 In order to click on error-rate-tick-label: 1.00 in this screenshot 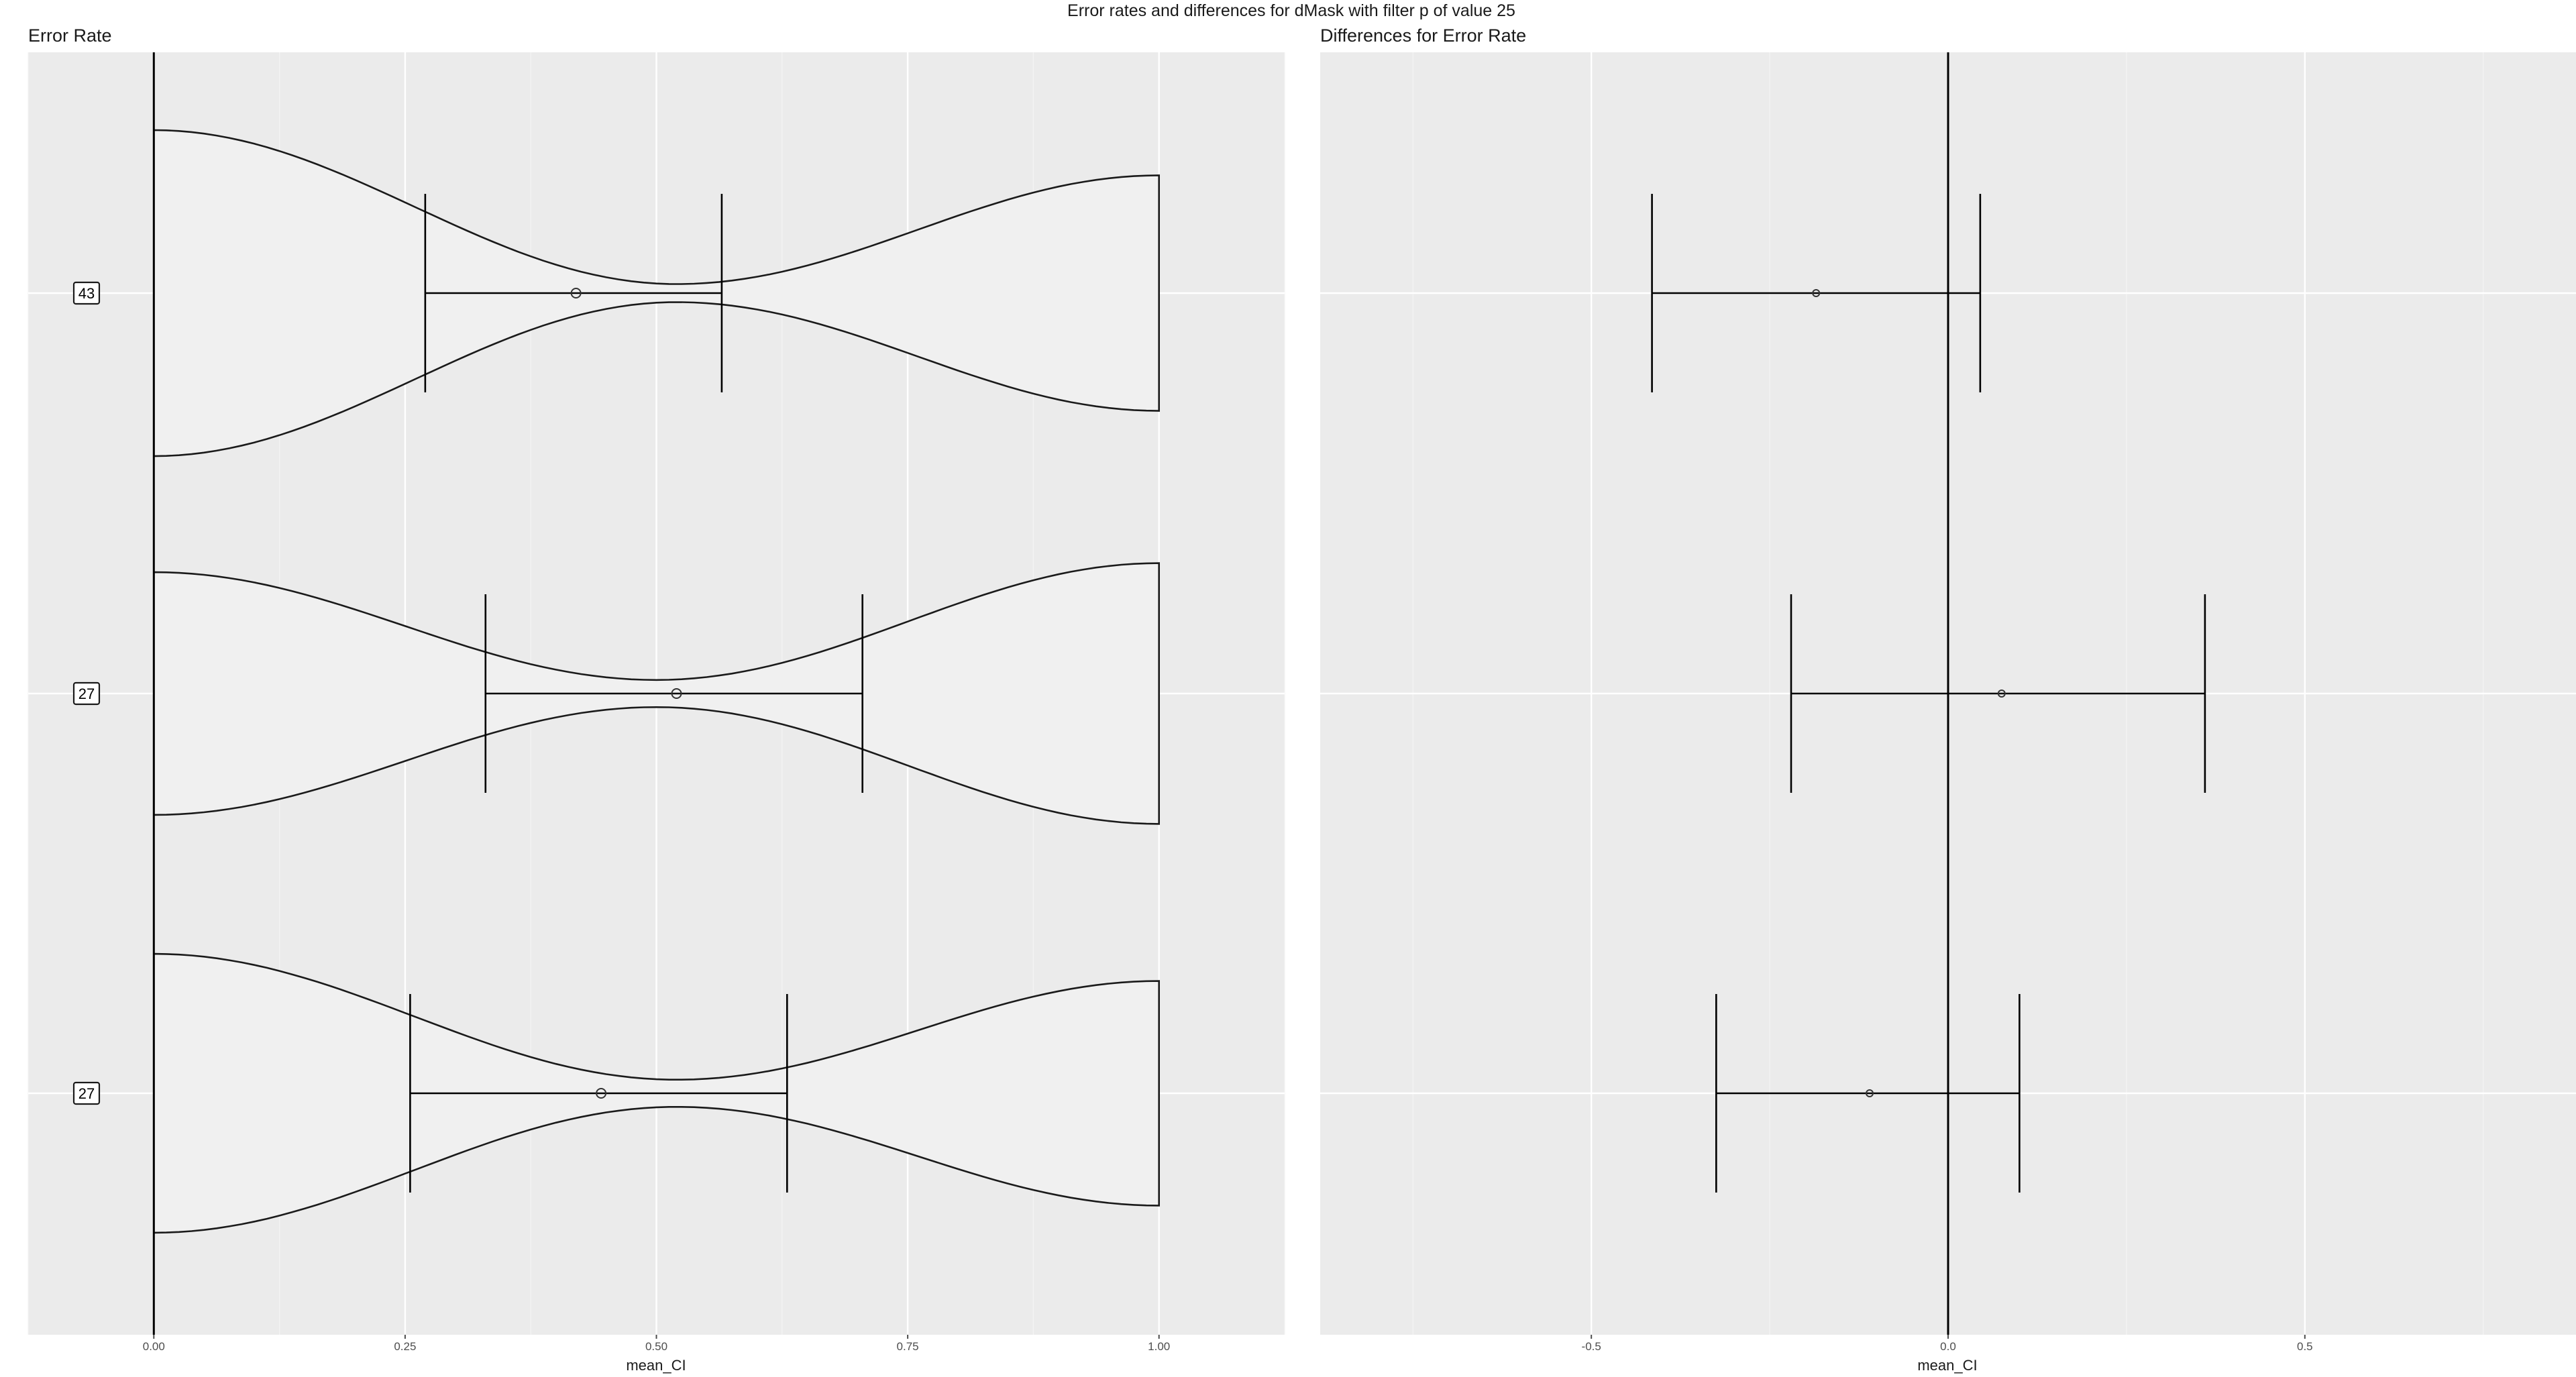, I will do `click(1159, 1346)`.